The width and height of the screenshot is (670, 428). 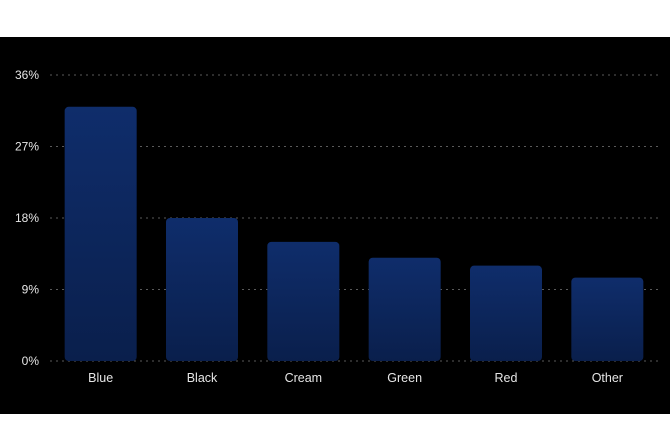 I want to click on bar-red, so click(x=506, y=313).